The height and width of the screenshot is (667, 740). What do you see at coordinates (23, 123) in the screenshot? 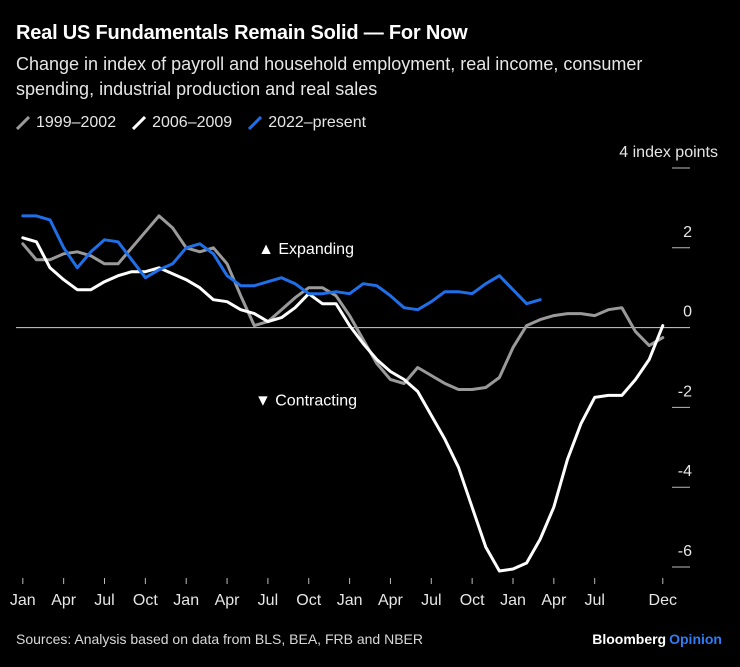
I see `legend-swatch-1999-2002` at bounding box center [23, 123].